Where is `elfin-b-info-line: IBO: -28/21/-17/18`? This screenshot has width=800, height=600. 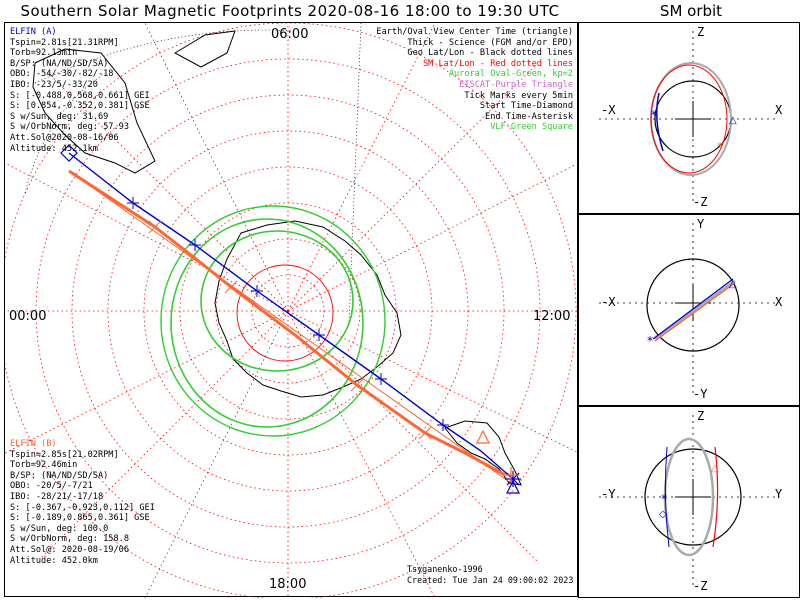
elfin-b-info-line: IBO: -28/21/-17/18 is located at coordinates (57, 496).